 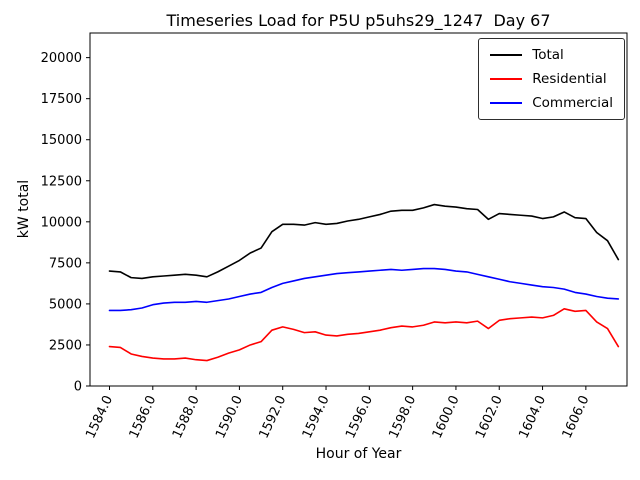 I want to click on x-tick-label: 1586.0, so click(x=143, y=417).